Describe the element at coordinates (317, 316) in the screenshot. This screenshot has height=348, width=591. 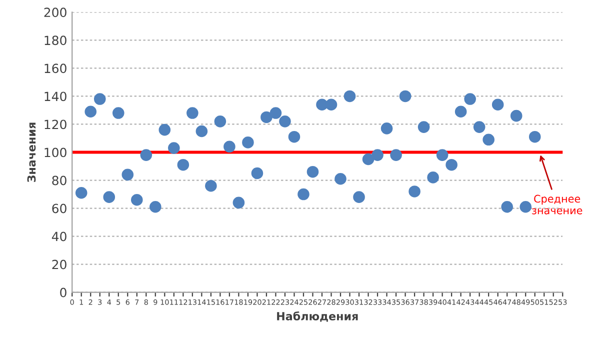
I see `x-axis-title: Наблюдения` at that location.